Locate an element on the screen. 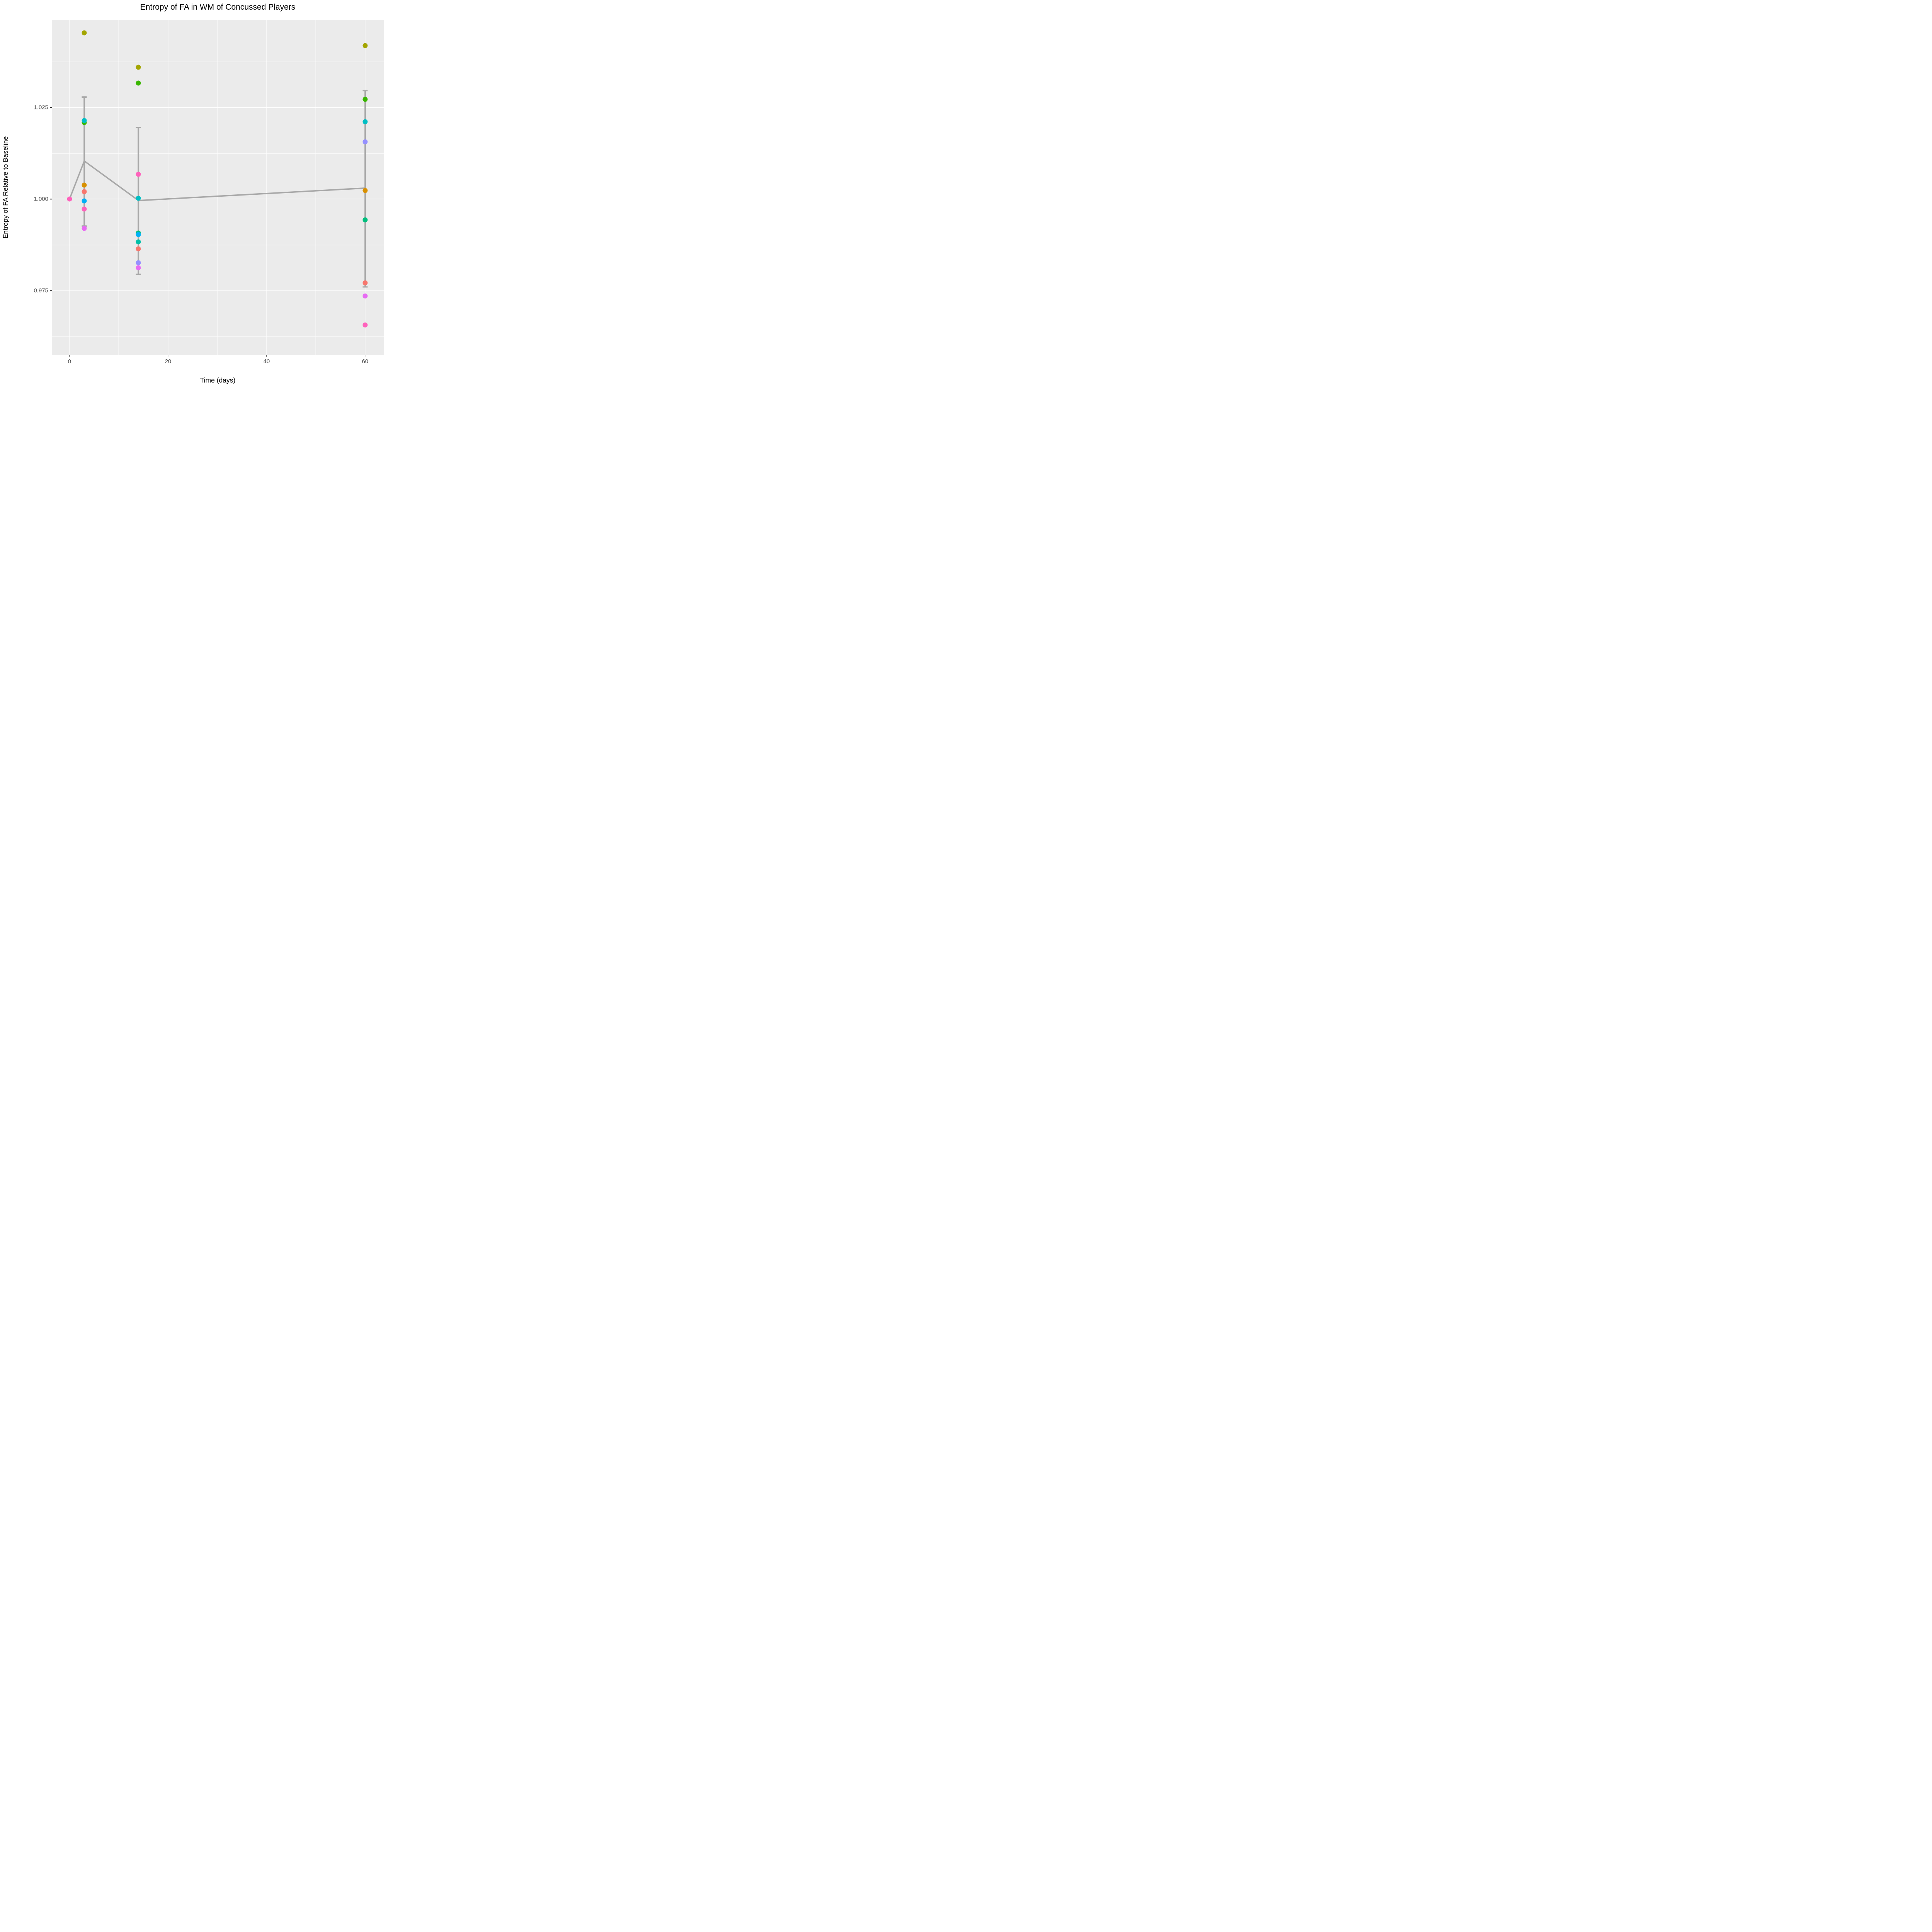 The height and width of the screenshot is (1932, 1932). x-tick-label: 40 is located at coordinates (266, 362).